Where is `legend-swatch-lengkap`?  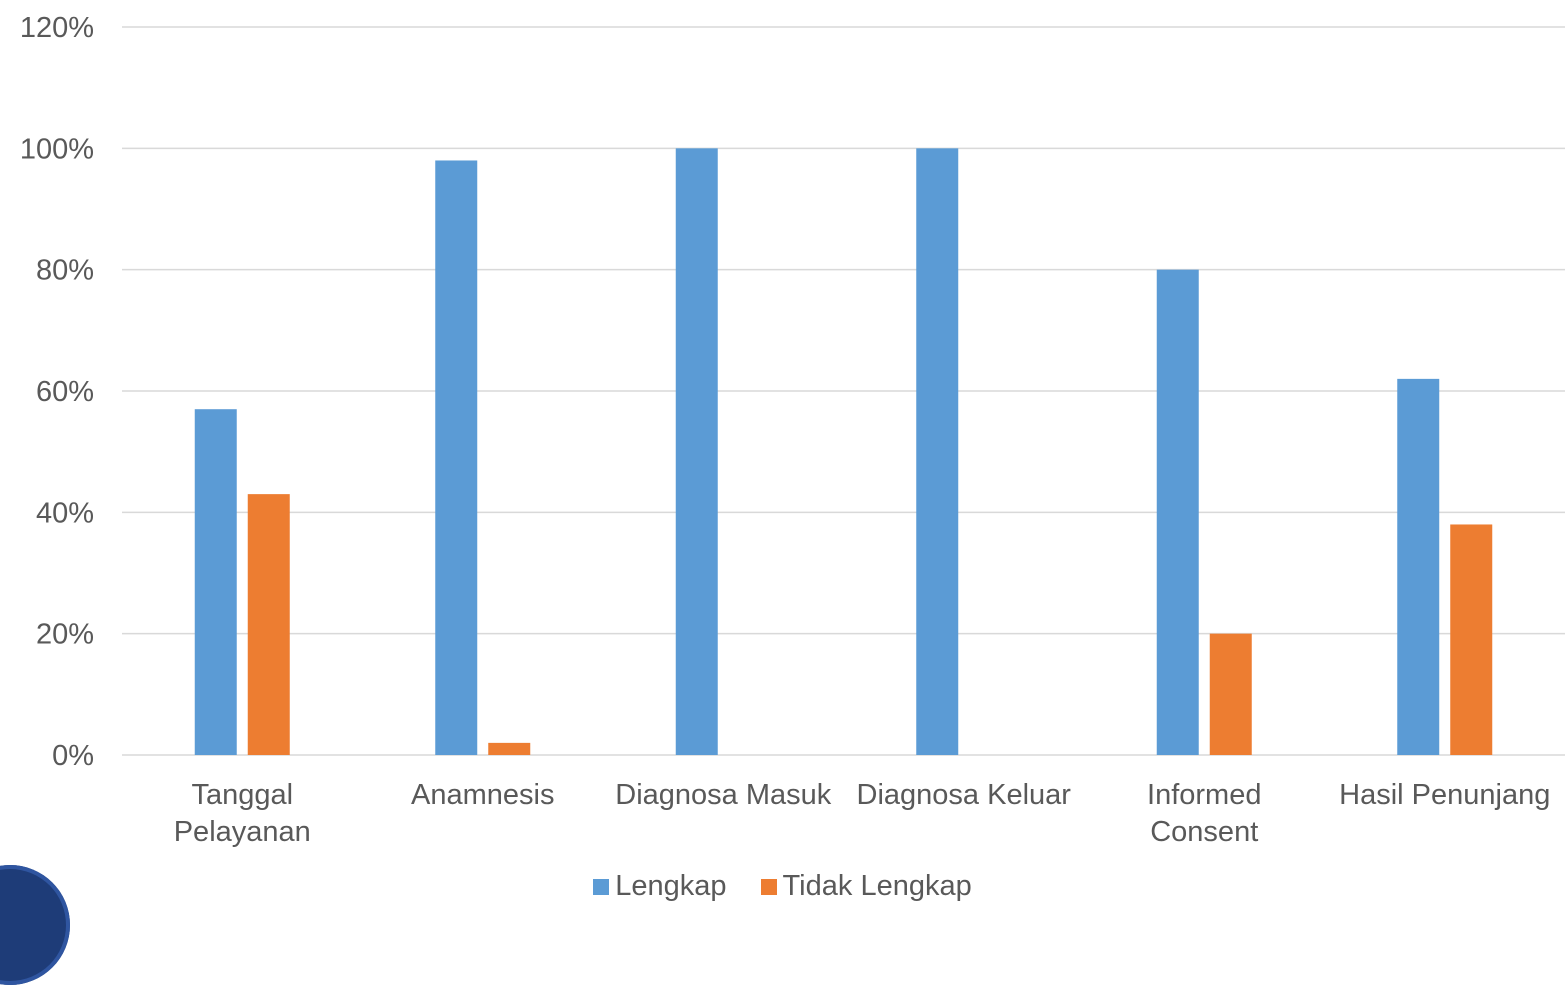 legend-swatch-lengkap is located at coordinates (601, 886).